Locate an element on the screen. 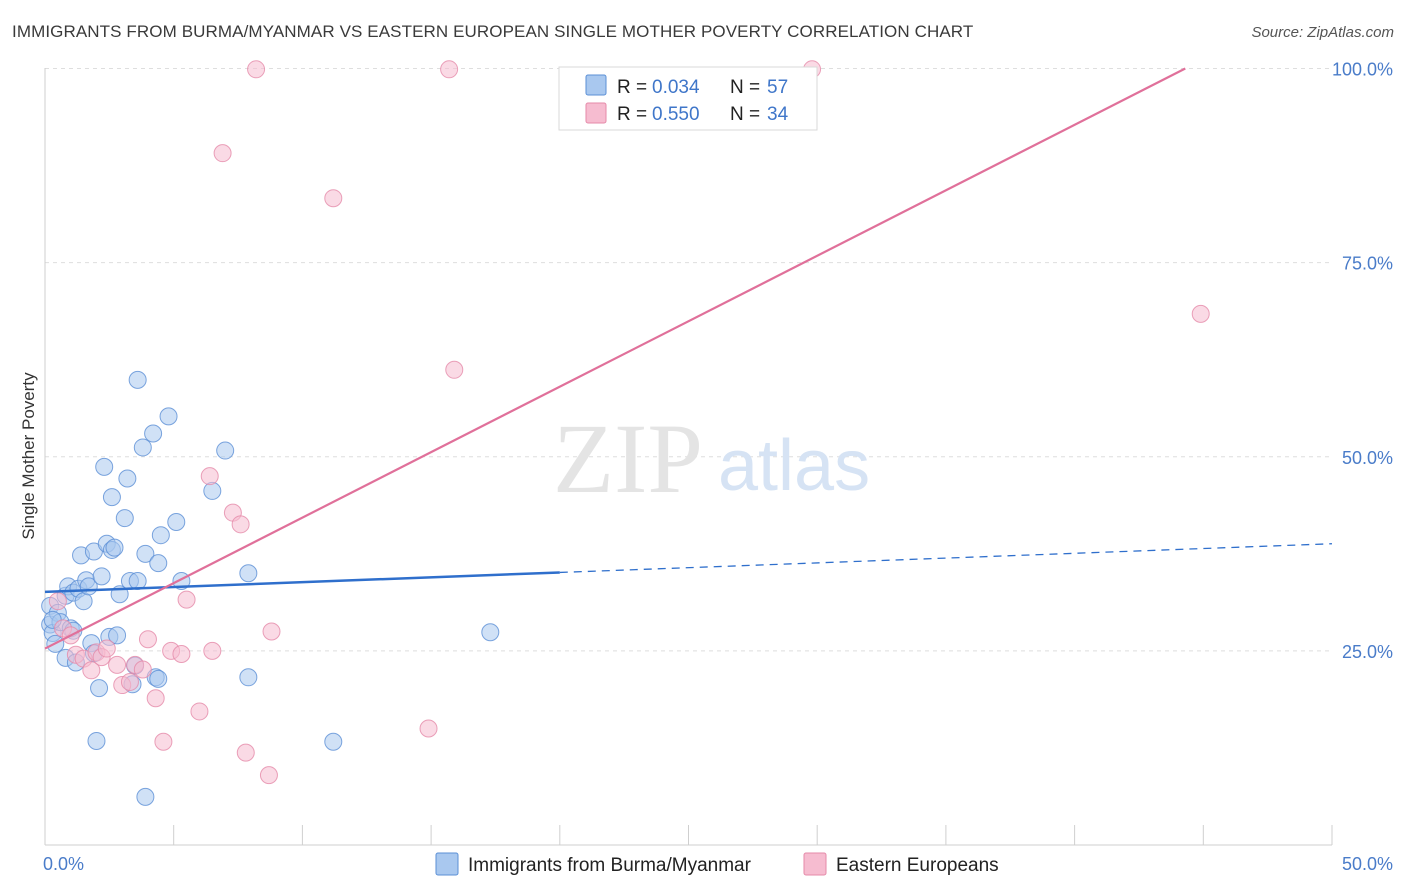 The image size is (1406, 892). y-tick-label: 75.0% is located at coordinates (1367, 264).